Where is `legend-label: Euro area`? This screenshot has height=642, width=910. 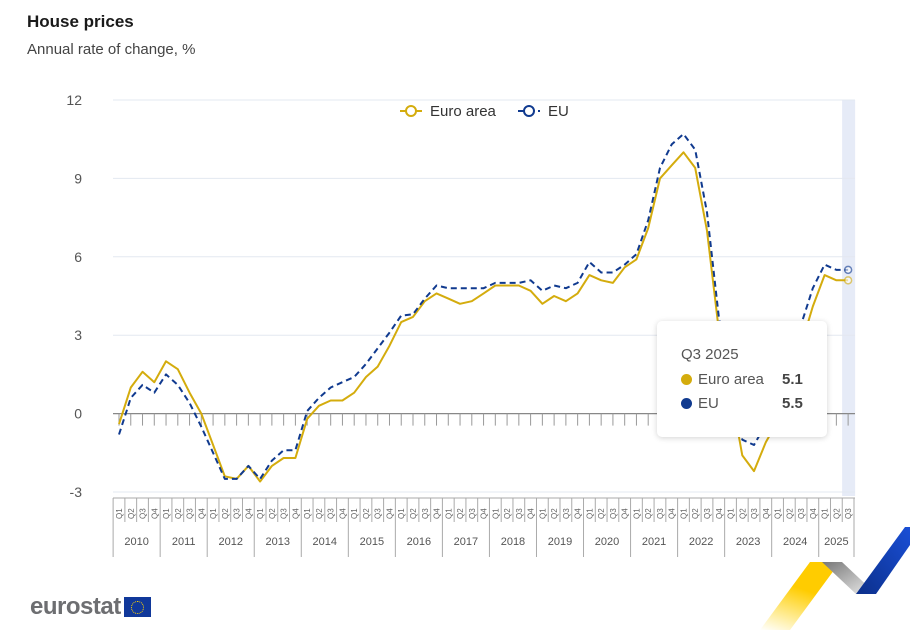 legend-label: Euro area is located at coordinates (463, 111).